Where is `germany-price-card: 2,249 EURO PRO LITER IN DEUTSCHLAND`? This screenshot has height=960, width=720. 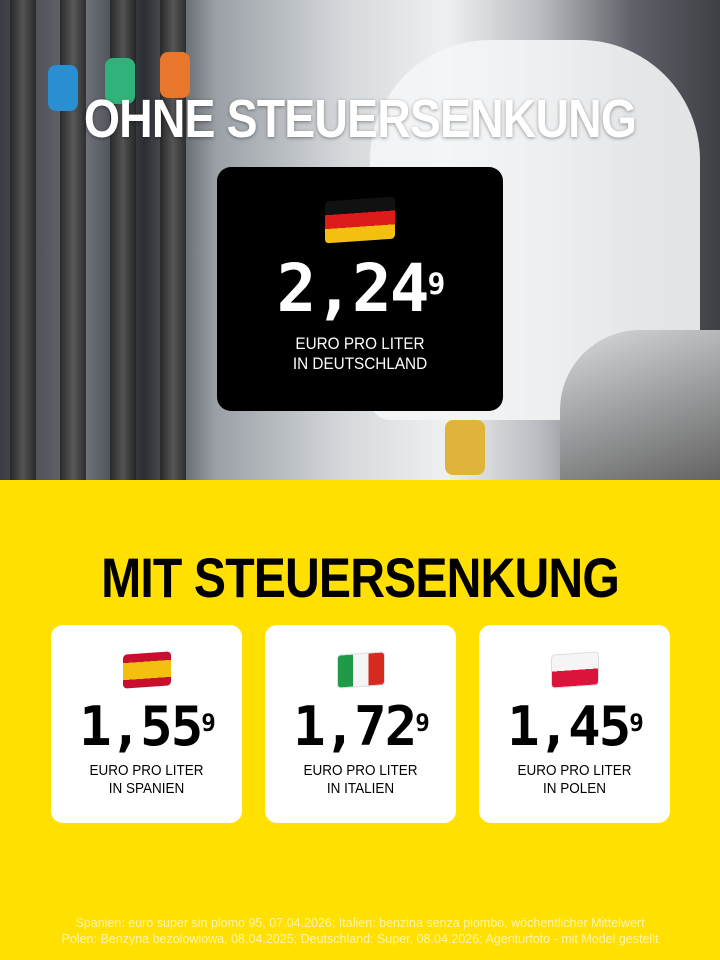
germany-price-card: 2,249 EURO PRO LITER IN DEUTSCHLAND is located at coordinates (360, 289).